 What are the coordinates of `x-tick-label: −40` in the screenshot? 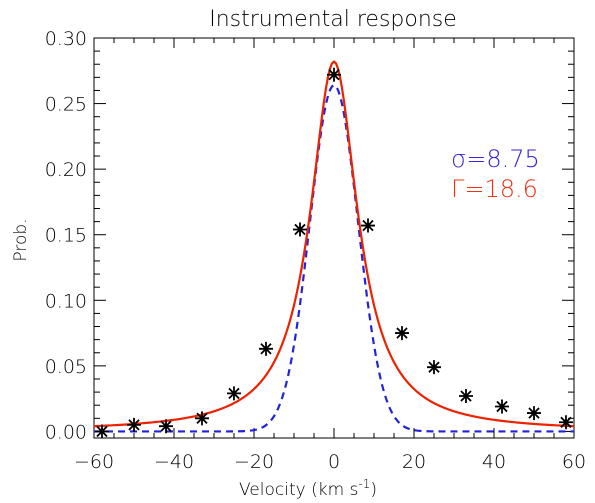 It's located at (174, 462).